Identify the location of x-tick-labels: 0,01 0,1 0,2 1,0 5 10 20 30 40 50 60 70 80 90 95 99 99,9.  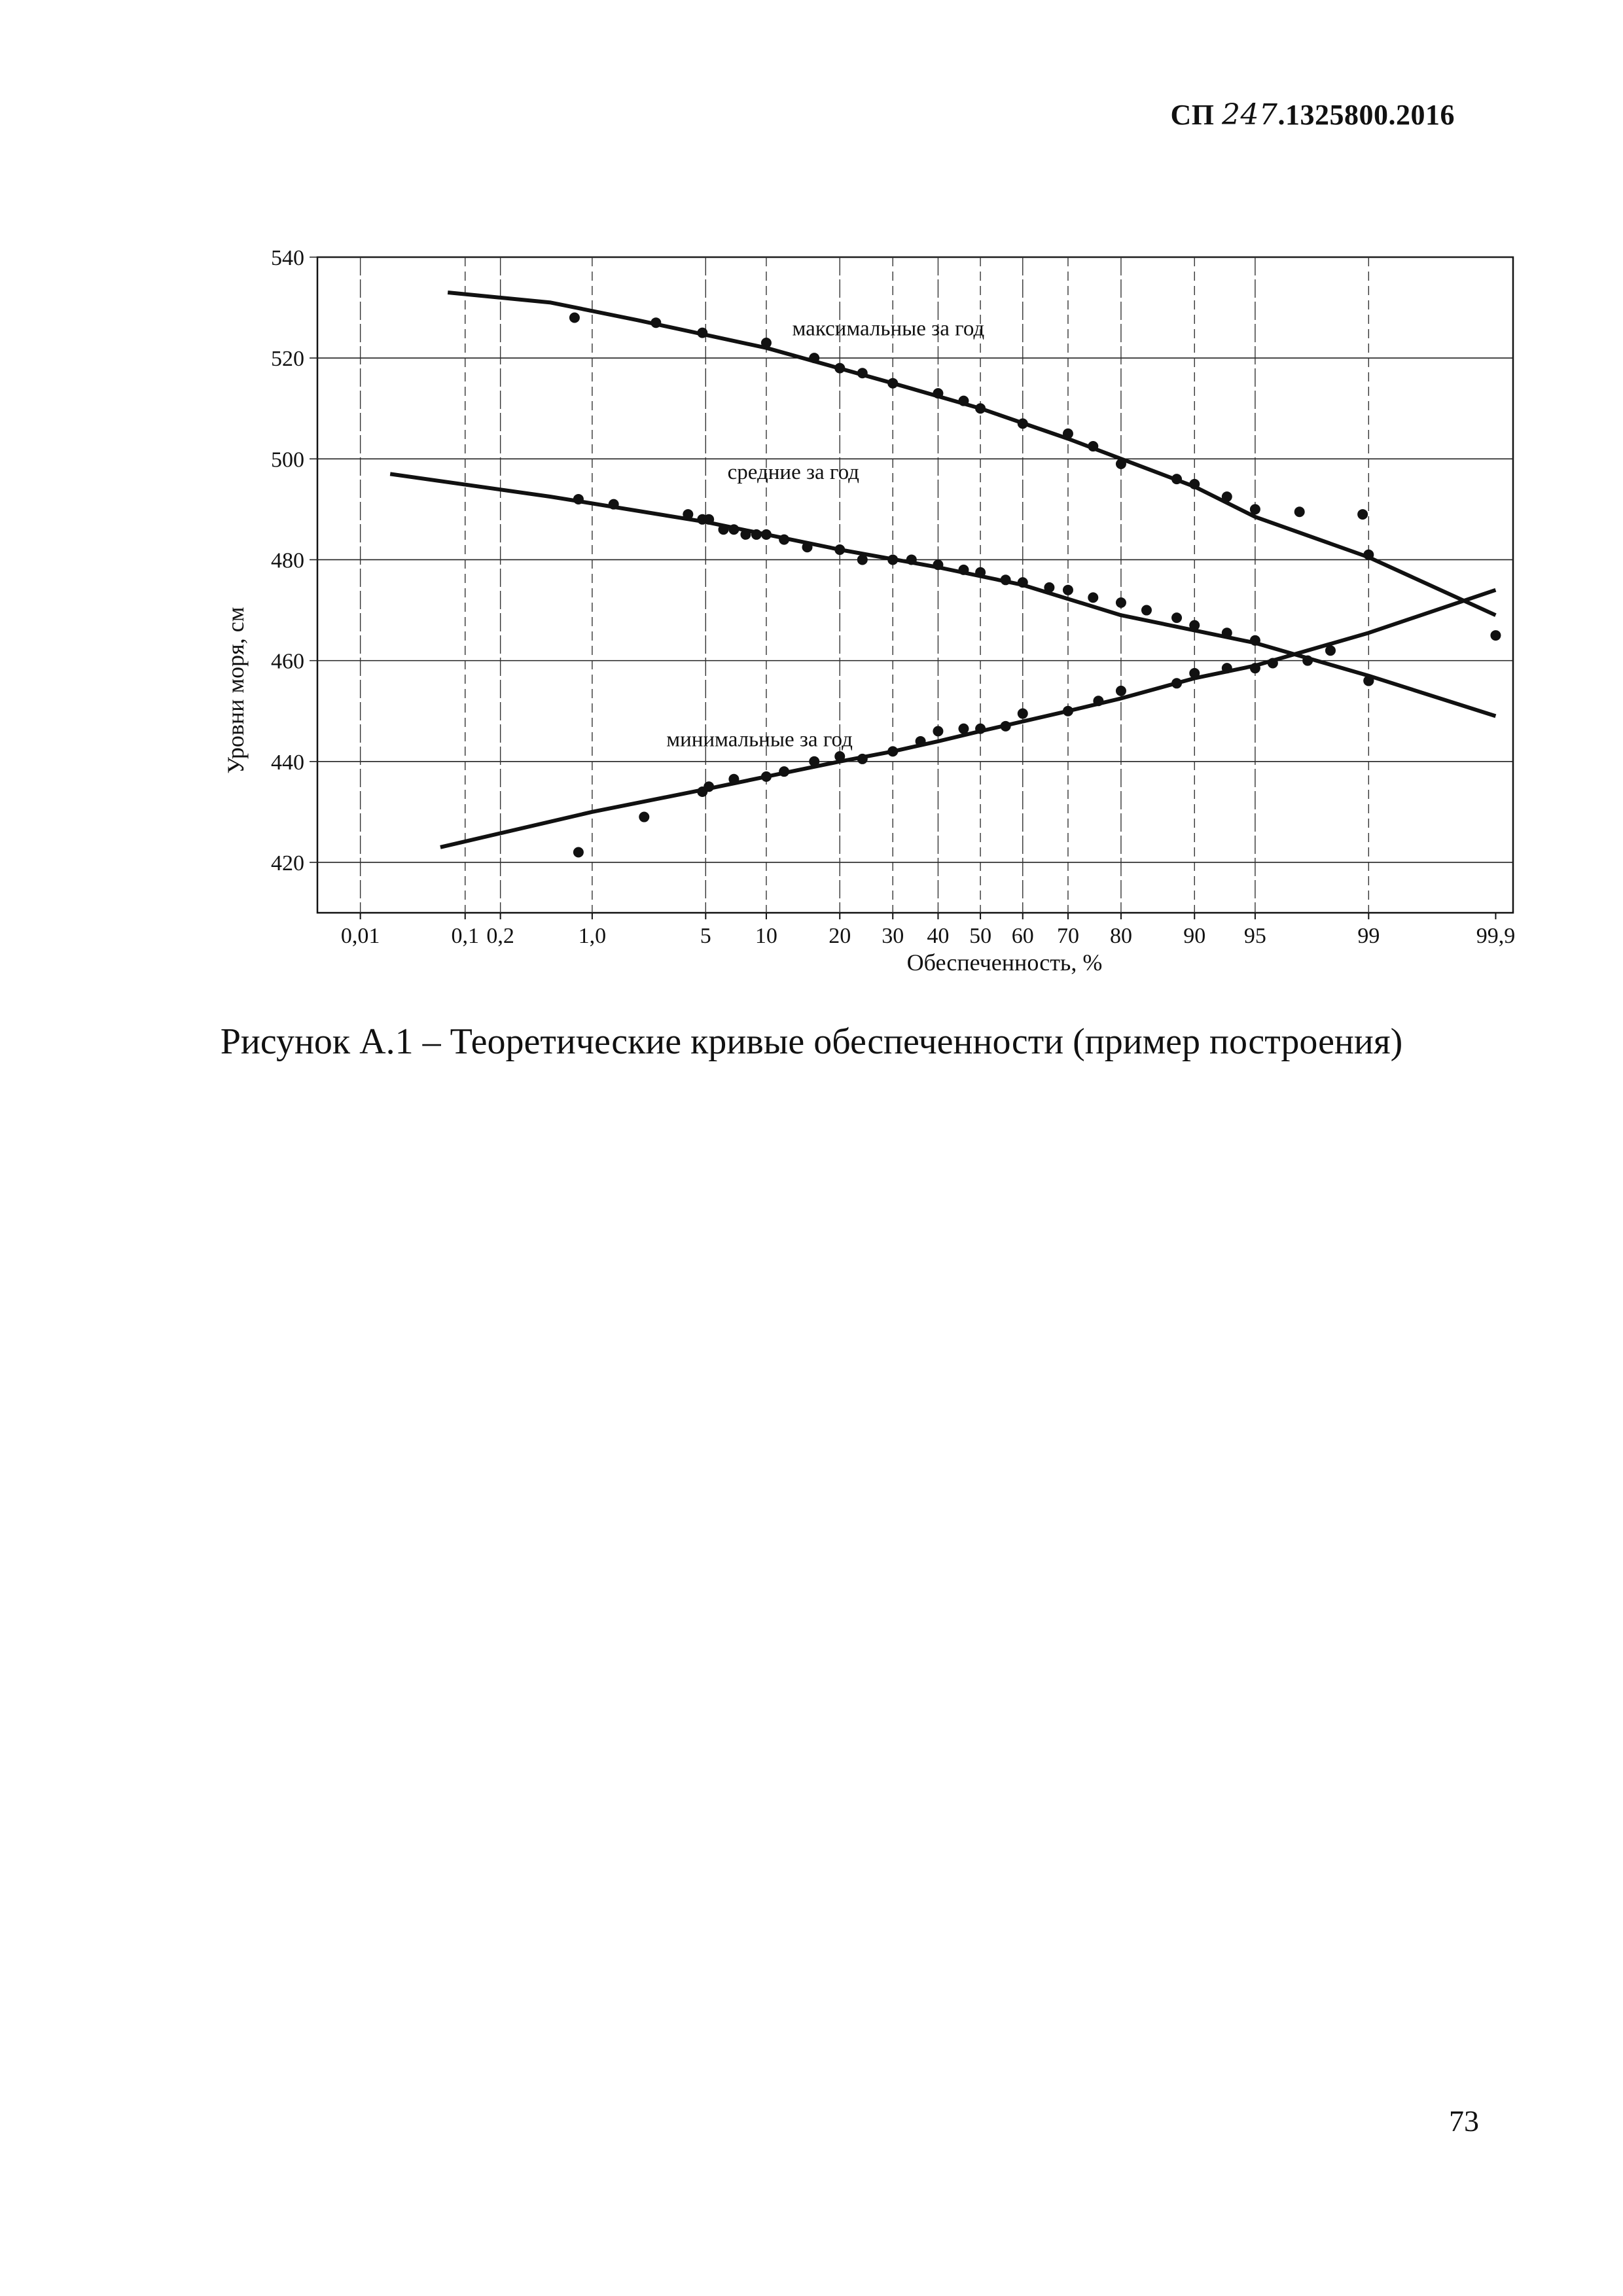
(928, 936).